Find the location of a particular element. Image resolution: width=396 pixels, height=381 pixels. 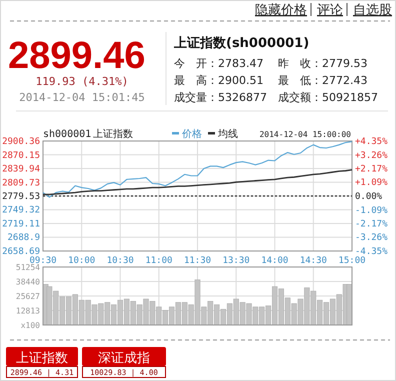

y-tick-label: 25627 is located at coordinates (28, 296).